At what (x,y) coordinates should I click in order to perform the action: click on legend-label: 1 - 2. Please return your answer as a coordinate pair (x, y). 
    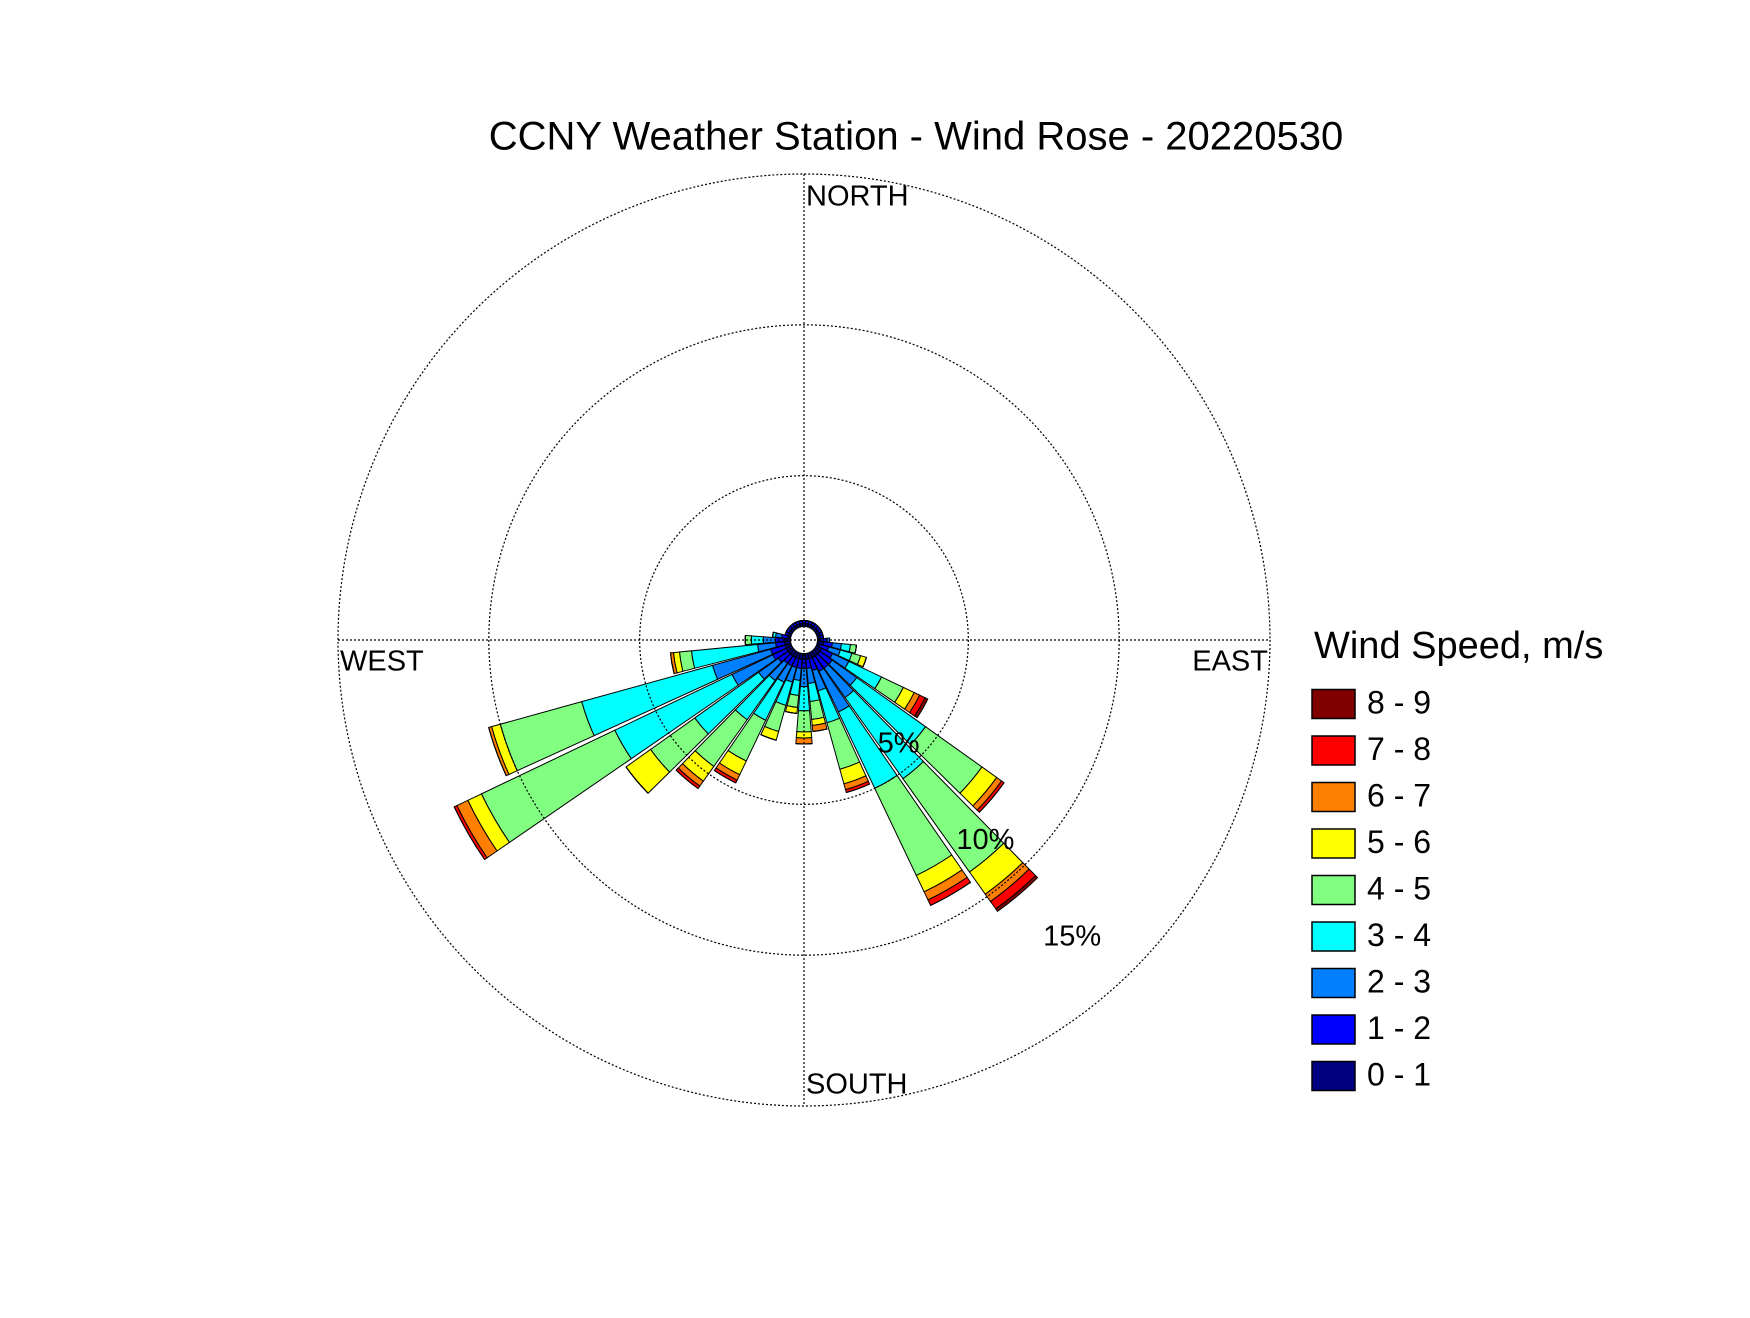
    Looking at the image, I should click on (1399, 1028).